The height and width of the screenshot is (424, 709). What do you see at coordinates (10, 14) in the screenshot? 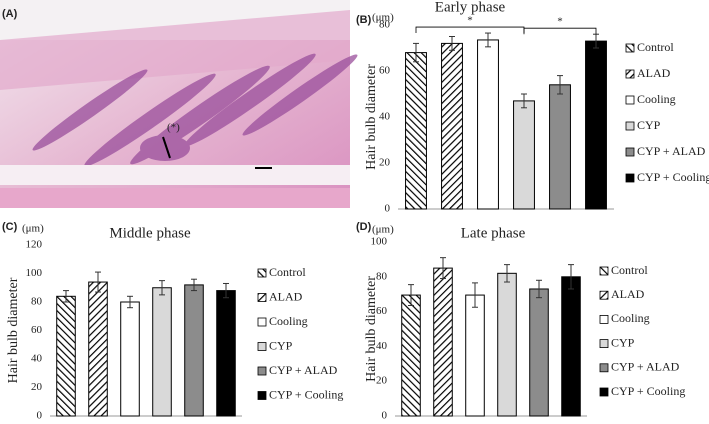
I see `panel-label: (A)` at bounding box center [10, 14].